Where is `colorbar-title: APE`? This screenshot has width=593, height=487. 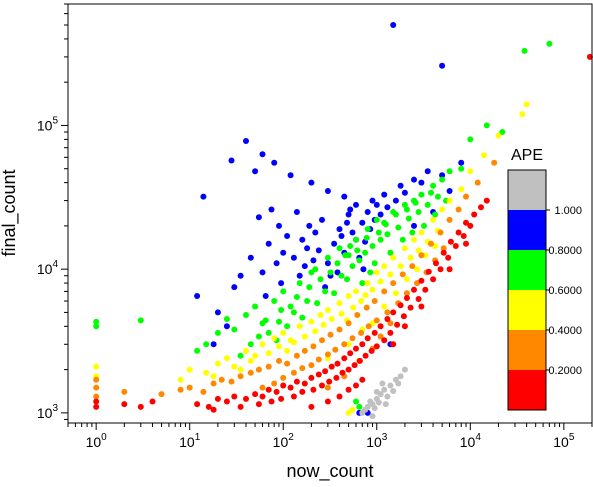
colorbar-title: APE is located at coordinates (527, 155).